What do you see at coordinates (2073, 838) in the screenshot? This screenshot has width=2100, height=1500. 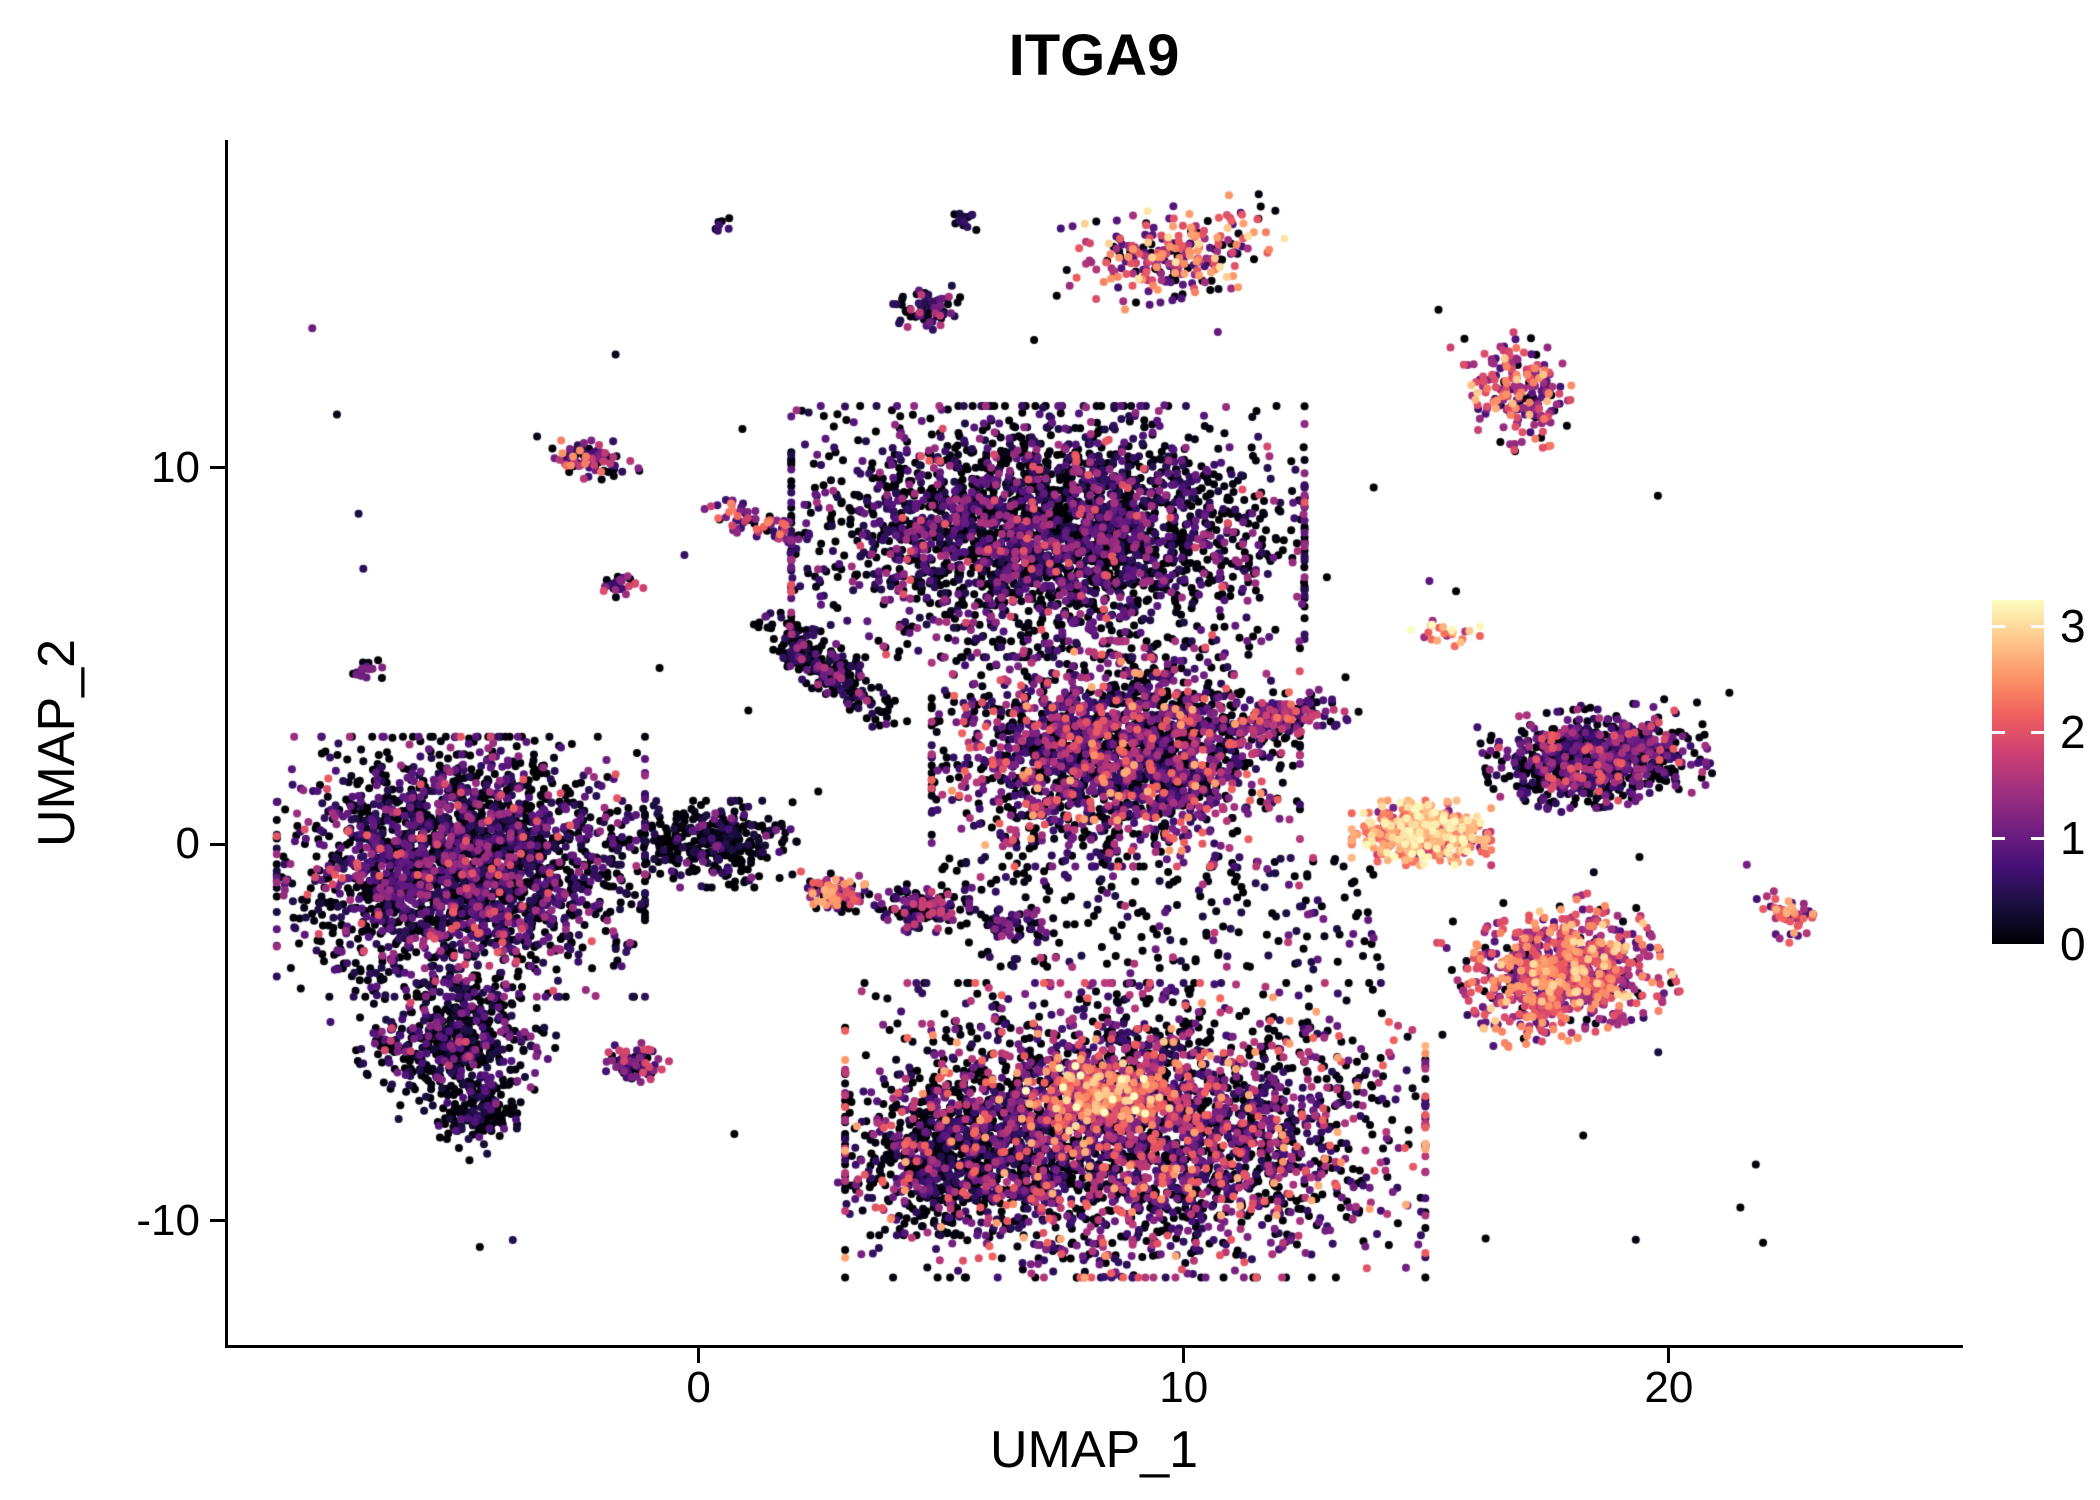 I see `colorbar-tick-label: 1` at bounding box center [2073, 838].